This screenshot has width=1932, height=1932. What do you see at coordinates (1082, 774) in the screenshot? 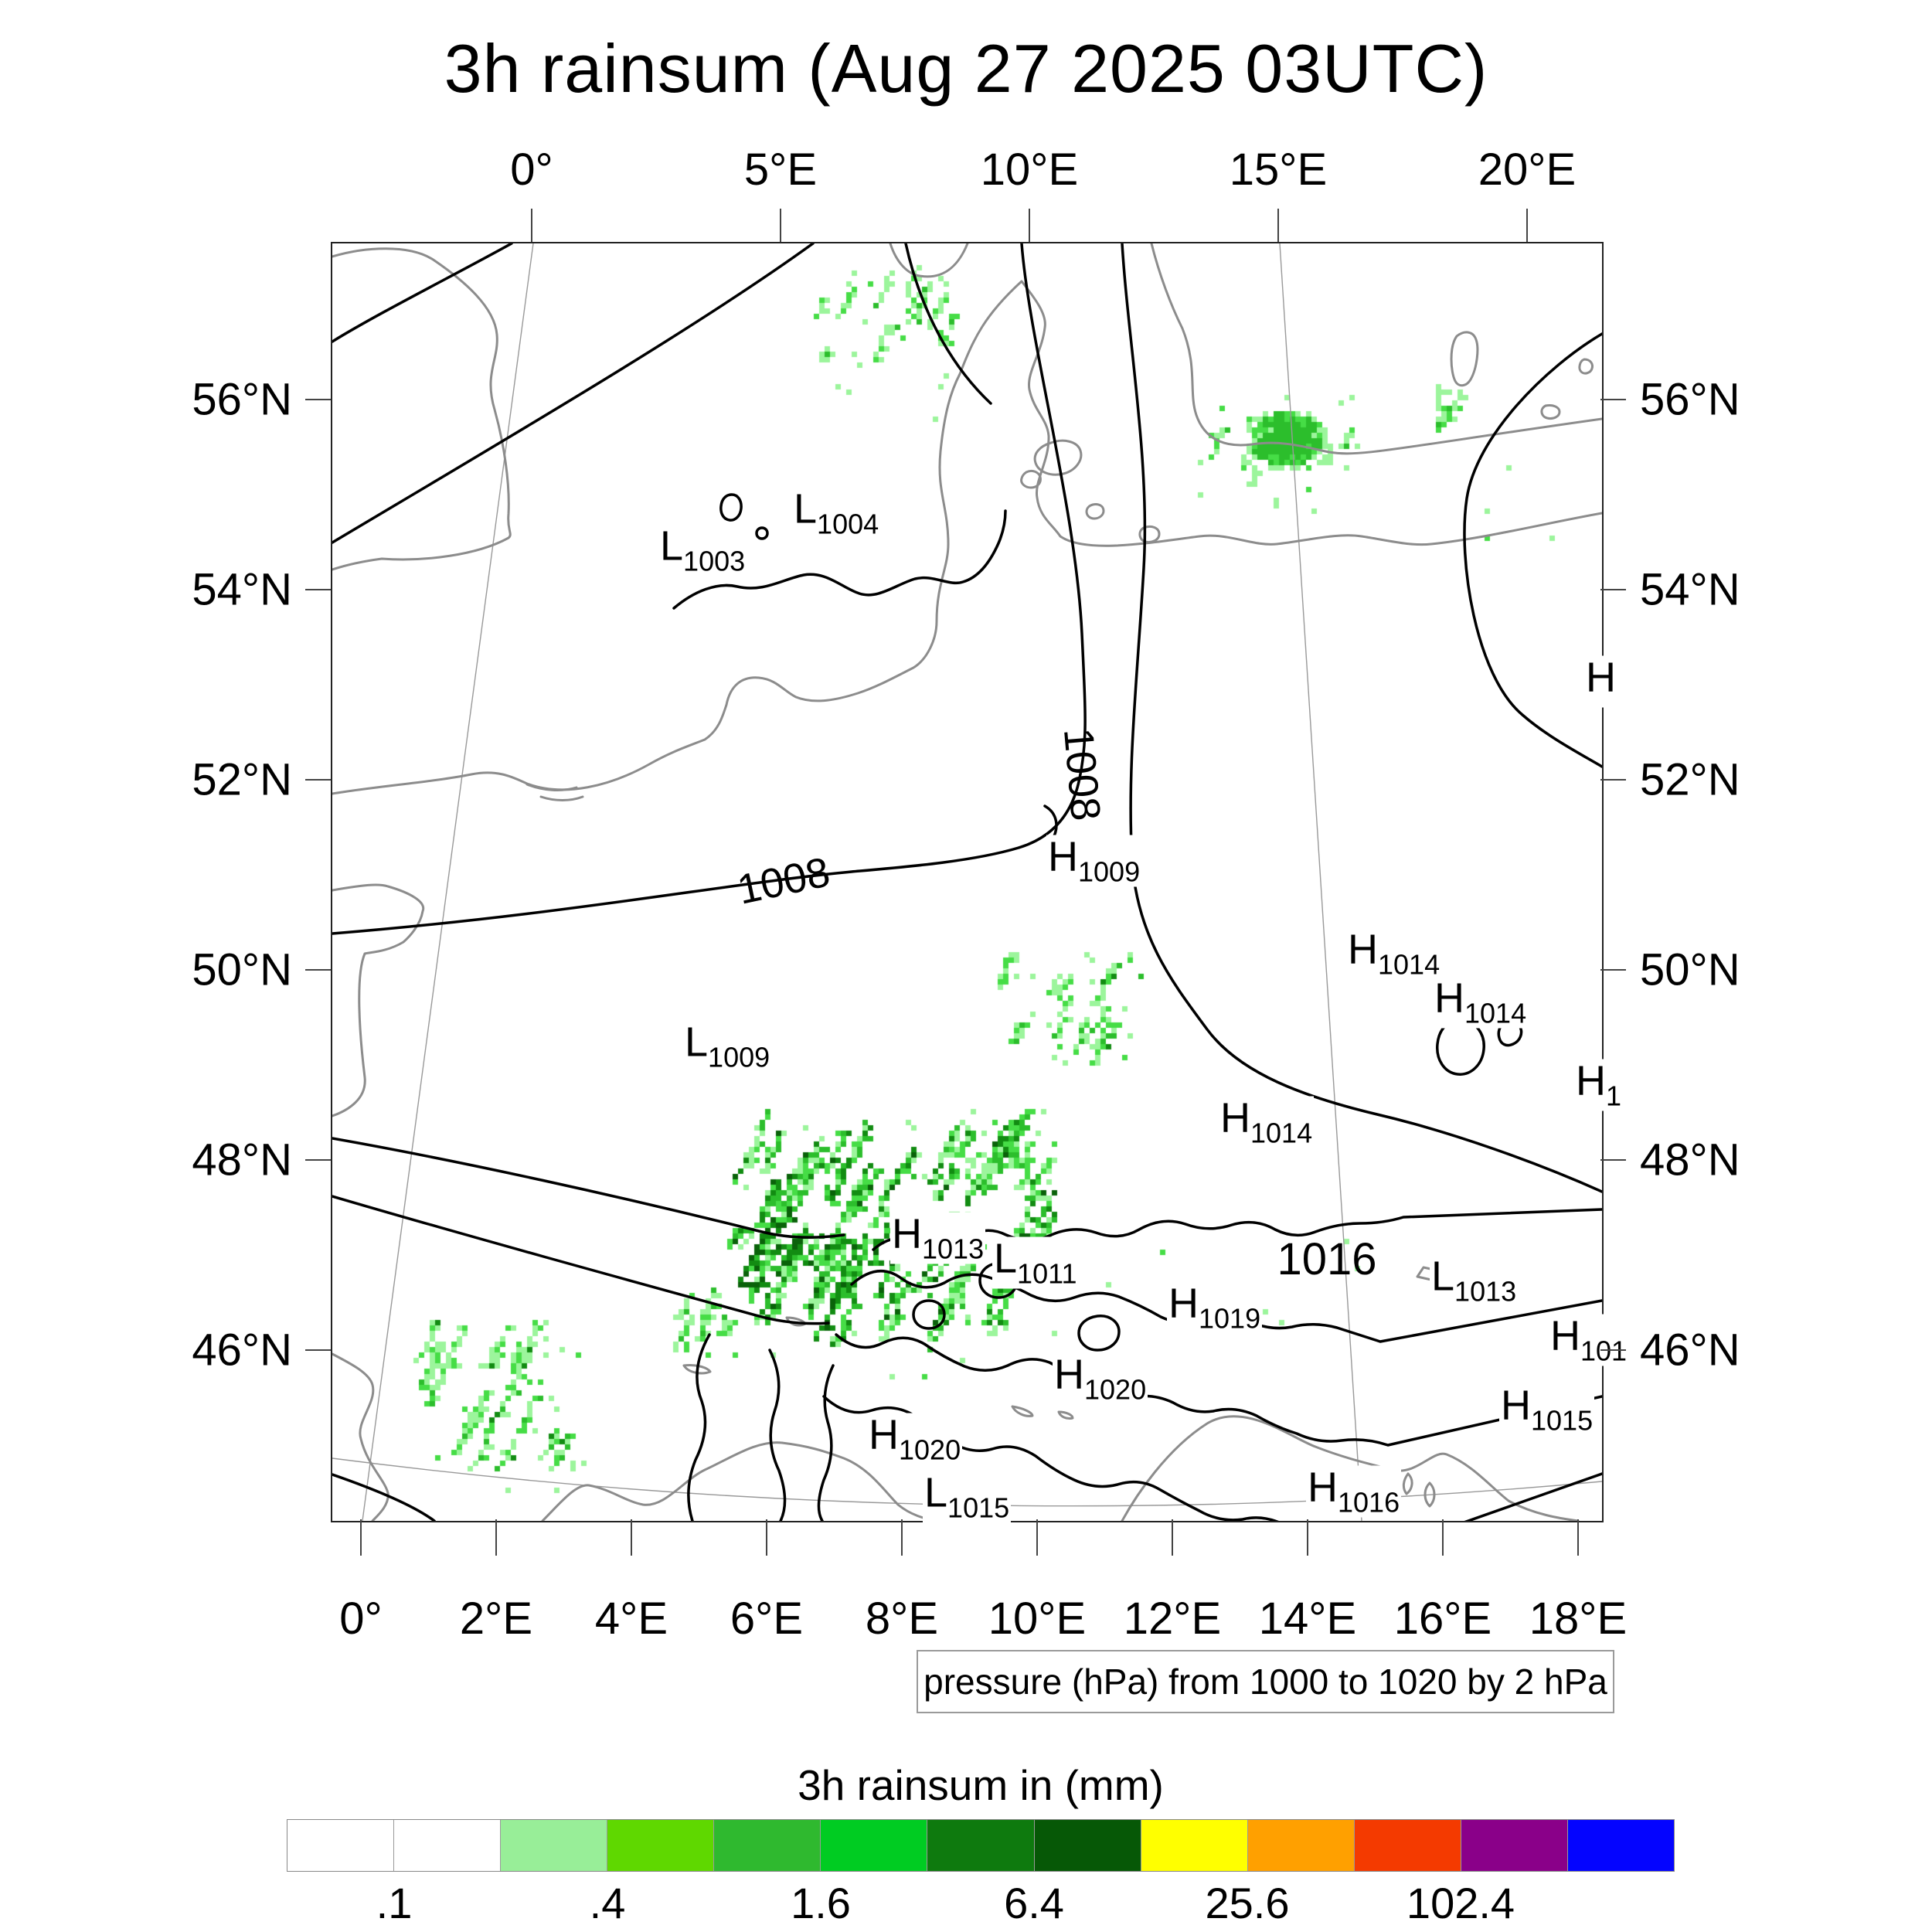
I see `contour-value-label: 1008` at bounding box center [1082, 774].